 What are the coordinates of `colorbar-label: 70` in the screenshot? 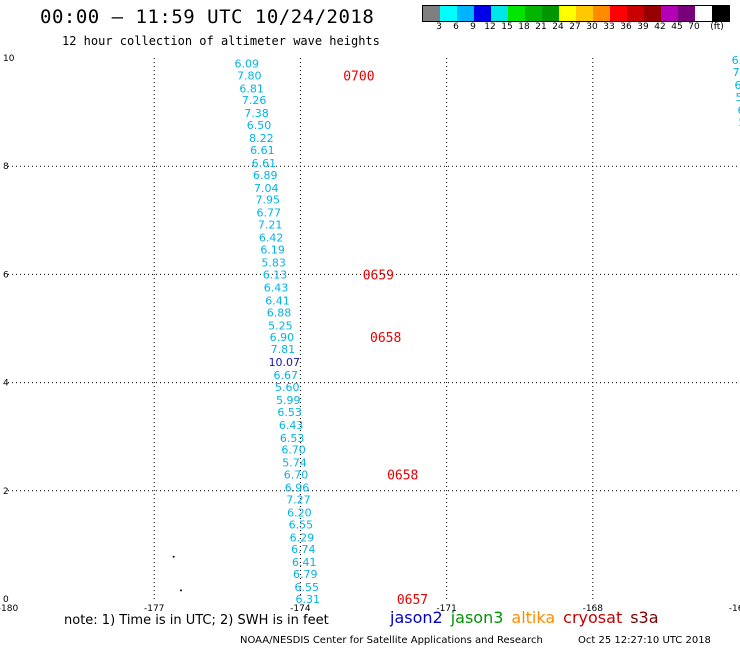 It's located at (694, 27).